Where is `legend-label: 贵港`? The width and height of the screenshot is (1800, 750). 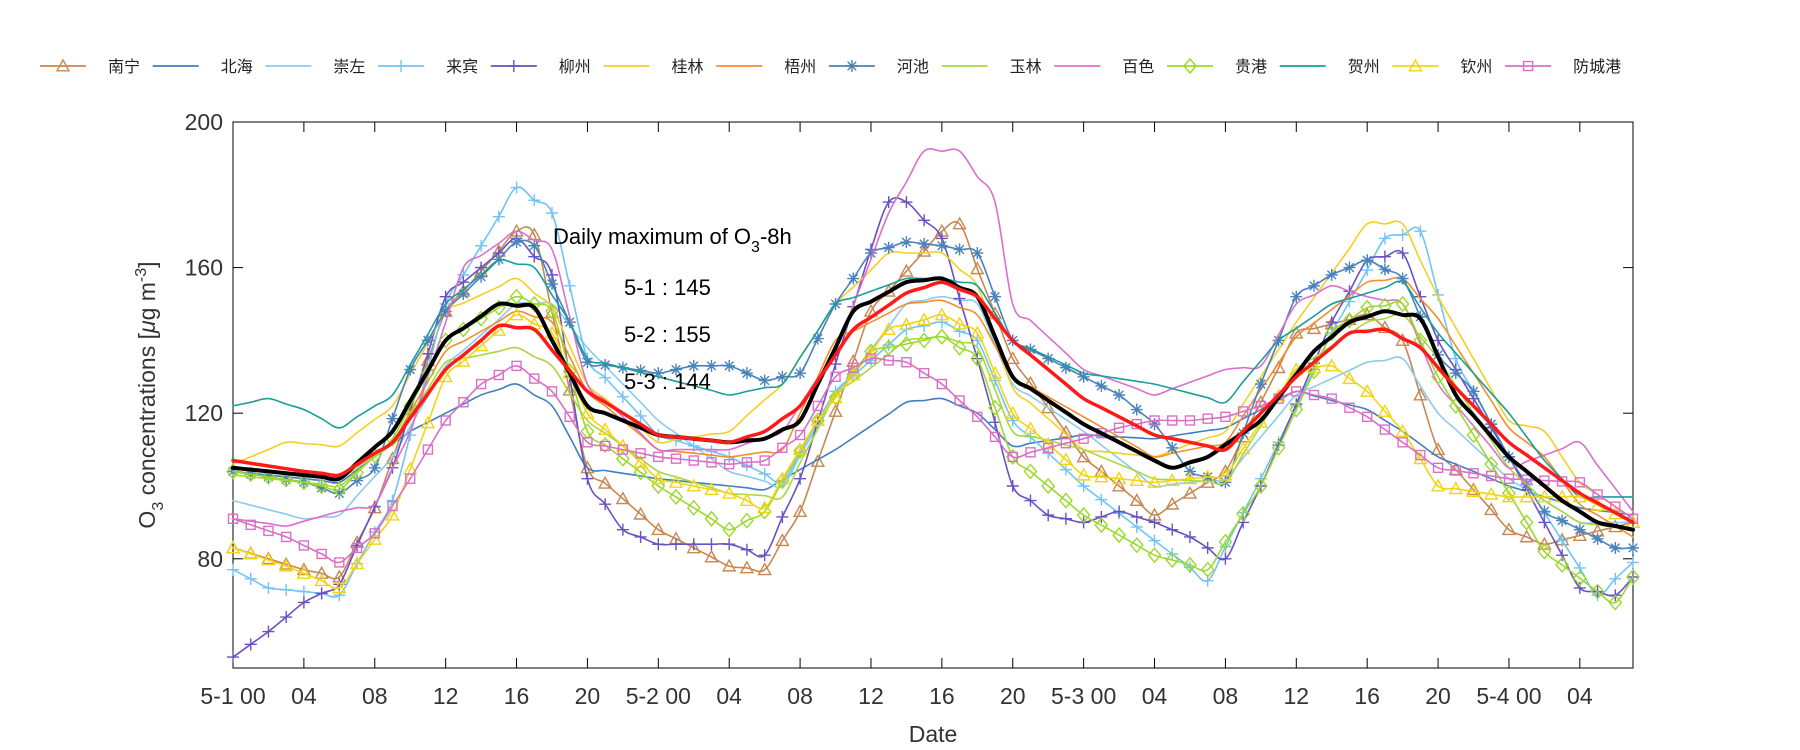 legend-label: 贵港 is located at coordinates (1251, 66).